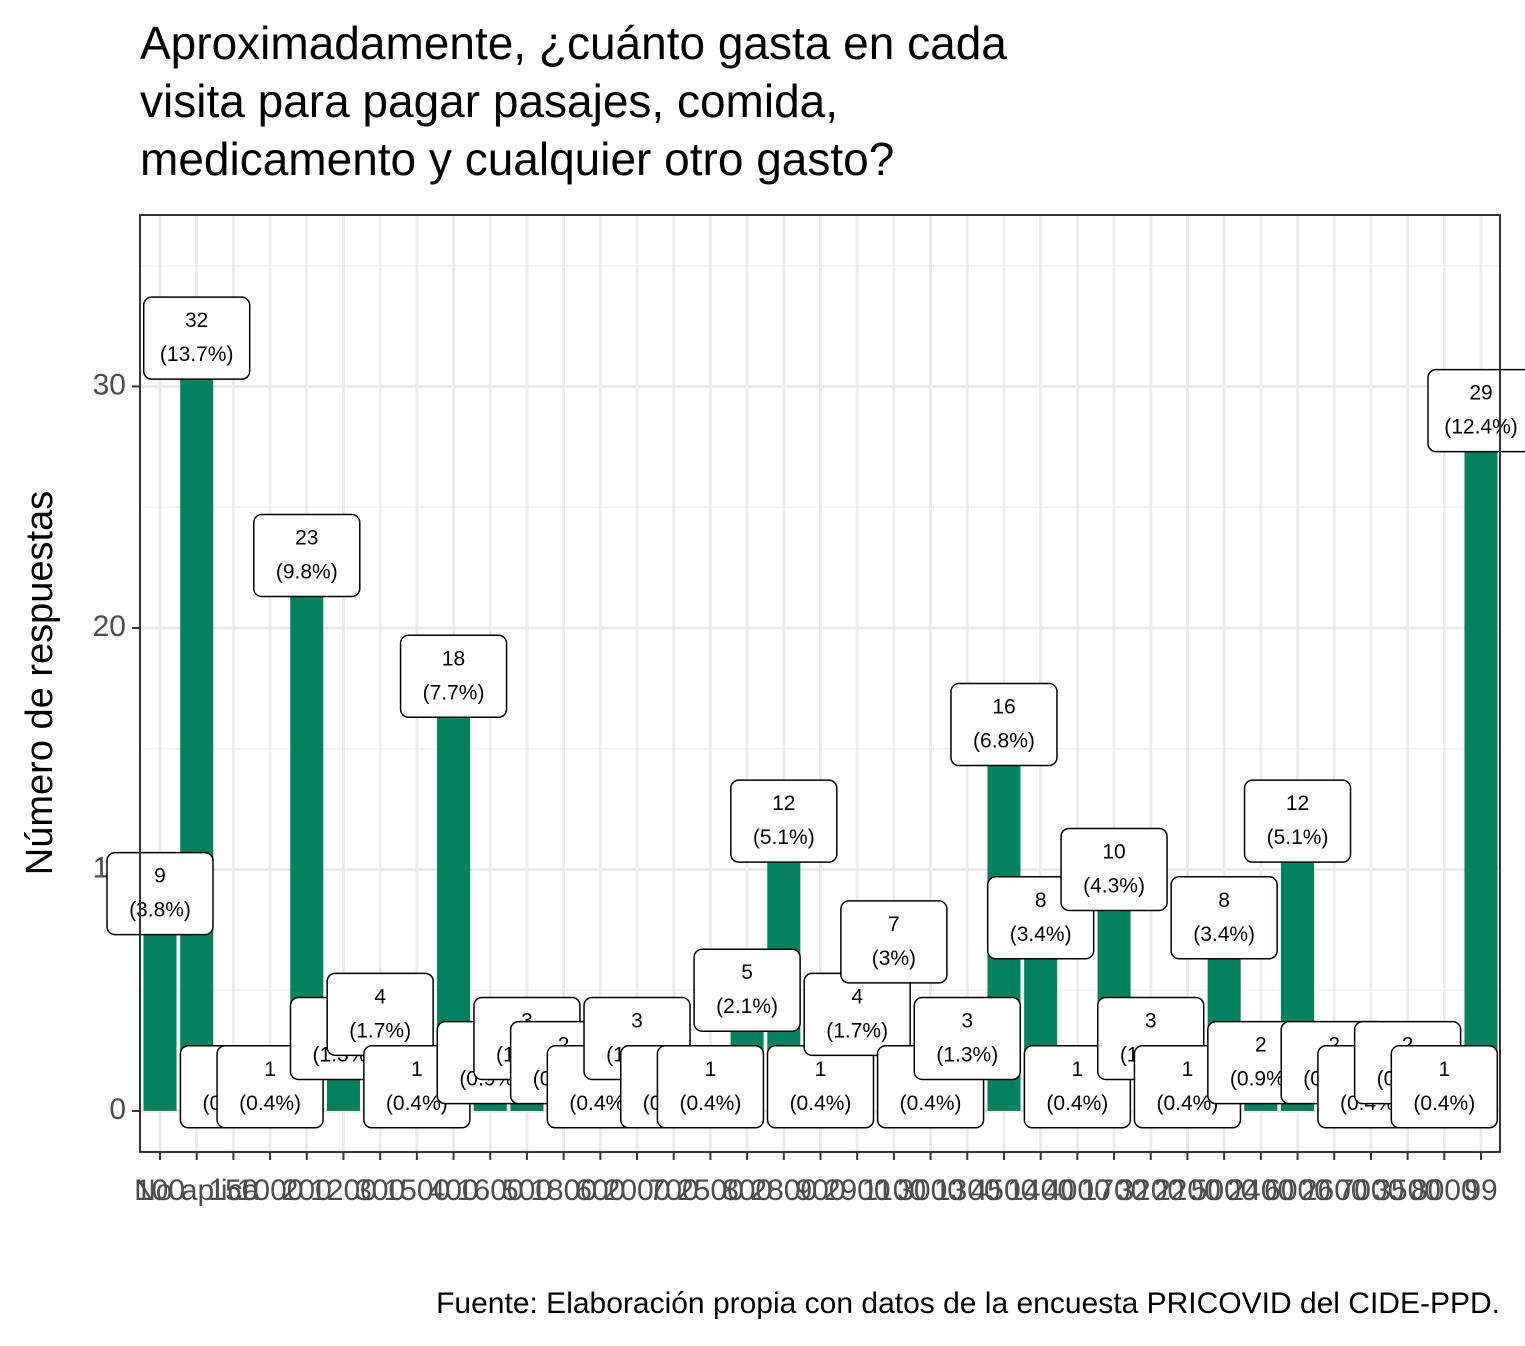 The image size is (1525, 1346). Describe the element at coordinates (1004, 1190) in the screenshot. I see `x-tick-label: 4500` at that location.